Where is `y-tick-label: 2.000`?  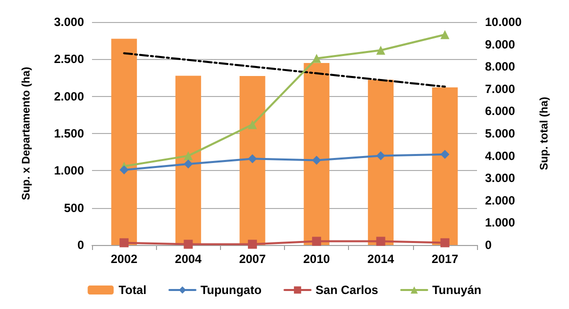 y-tick-label: 2.000 is located at coordinates (69, 96).